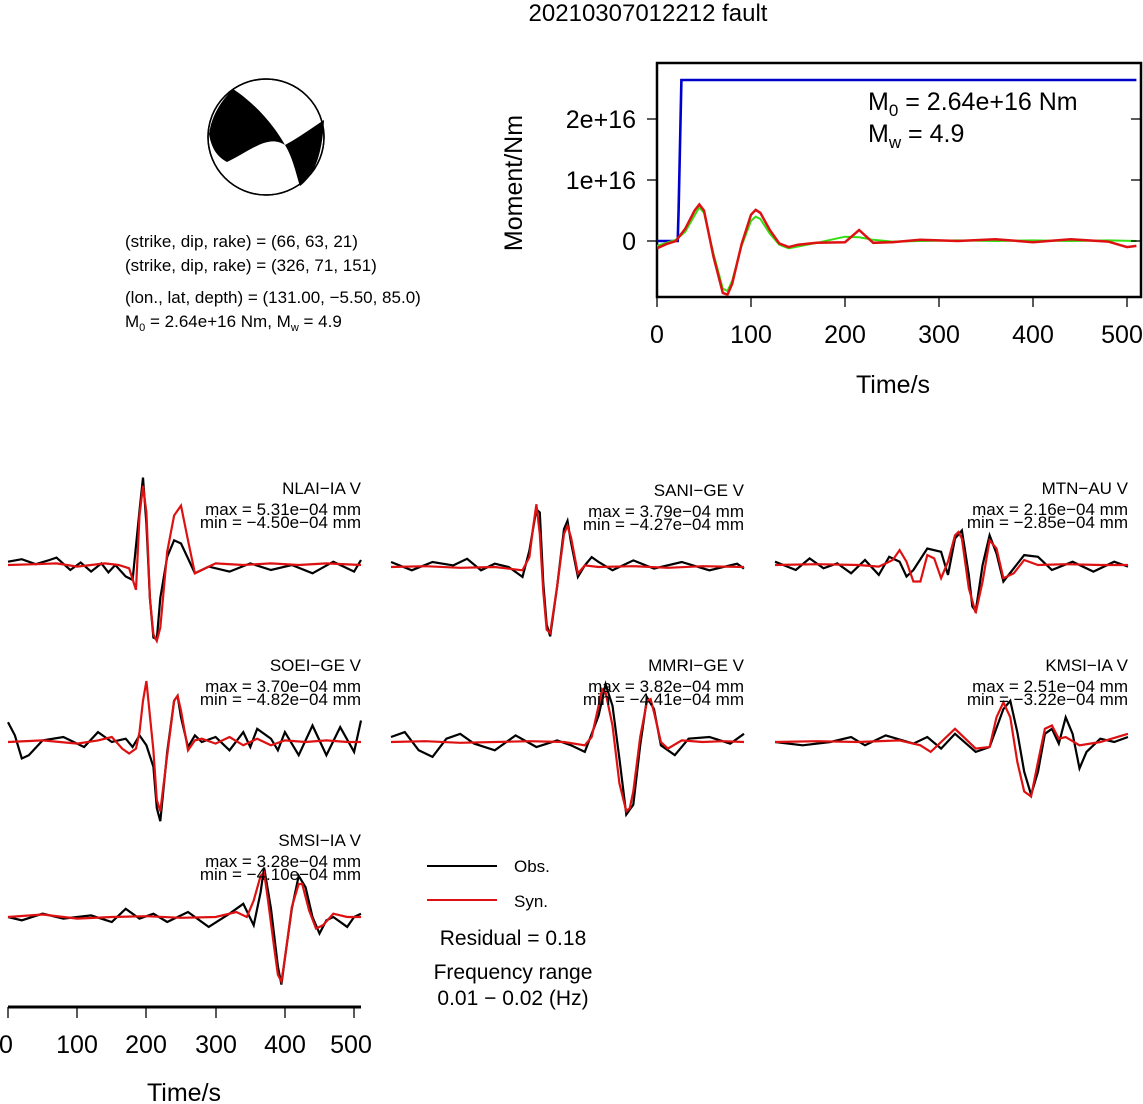  I want to click on y-tick-label: 0, so click(629, 242).